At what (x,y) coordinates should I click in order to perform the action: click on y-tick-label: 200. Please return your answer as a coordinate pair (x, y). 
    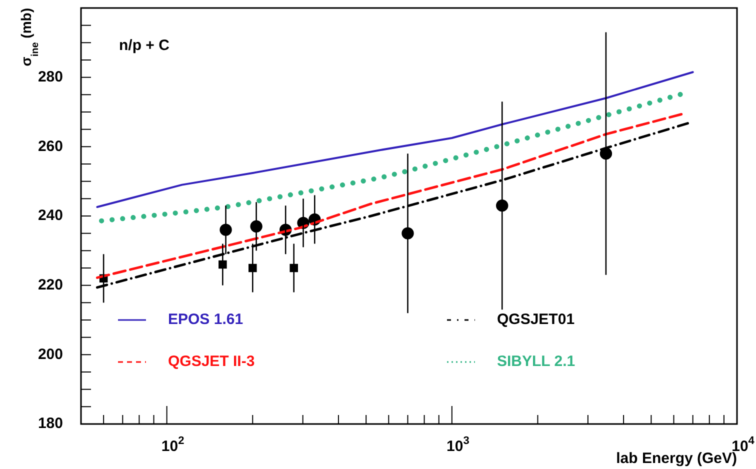
    Looking at the image, I should click on (50, 354).